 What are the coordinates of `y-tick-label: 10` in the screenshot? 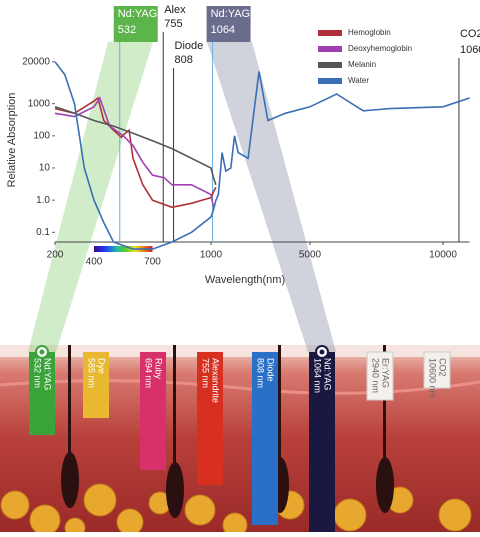 It's located at (45, 168).